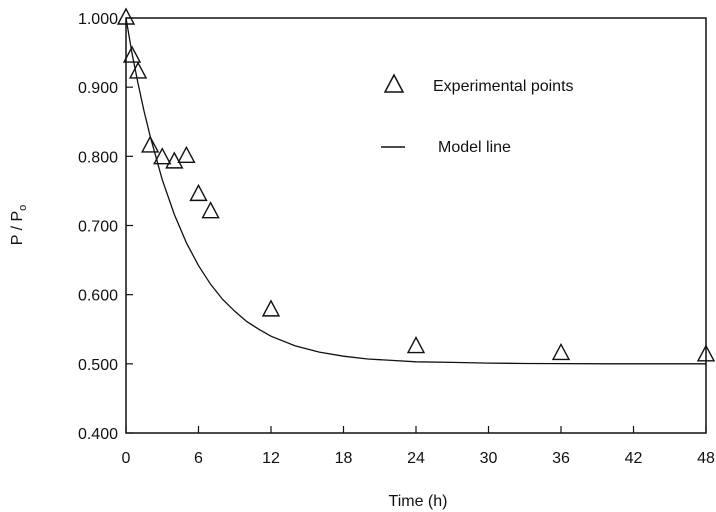 The height and width of the screenshot is (512, 716). I want to click on y-axis: 0.400 0.500 0.600 0.700 0.800 0.900 1.000, so click(105, 227).